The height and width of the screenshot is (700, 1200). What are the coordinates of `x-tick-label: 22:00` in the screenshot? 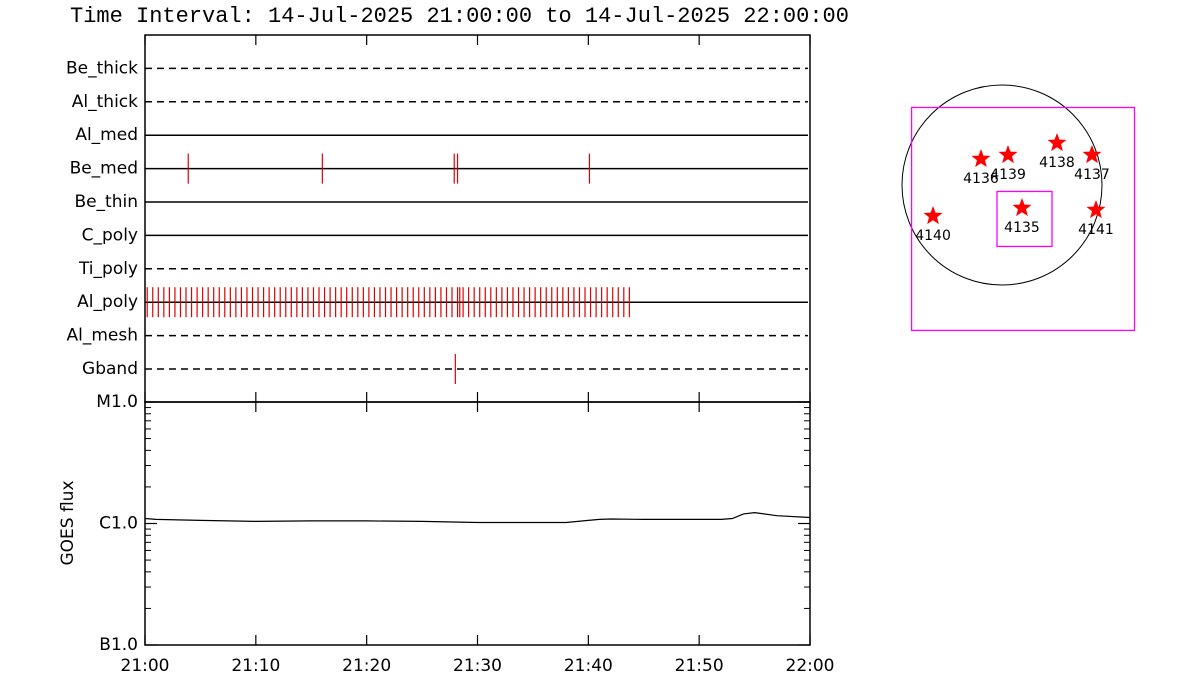 It's located at (810, 666).